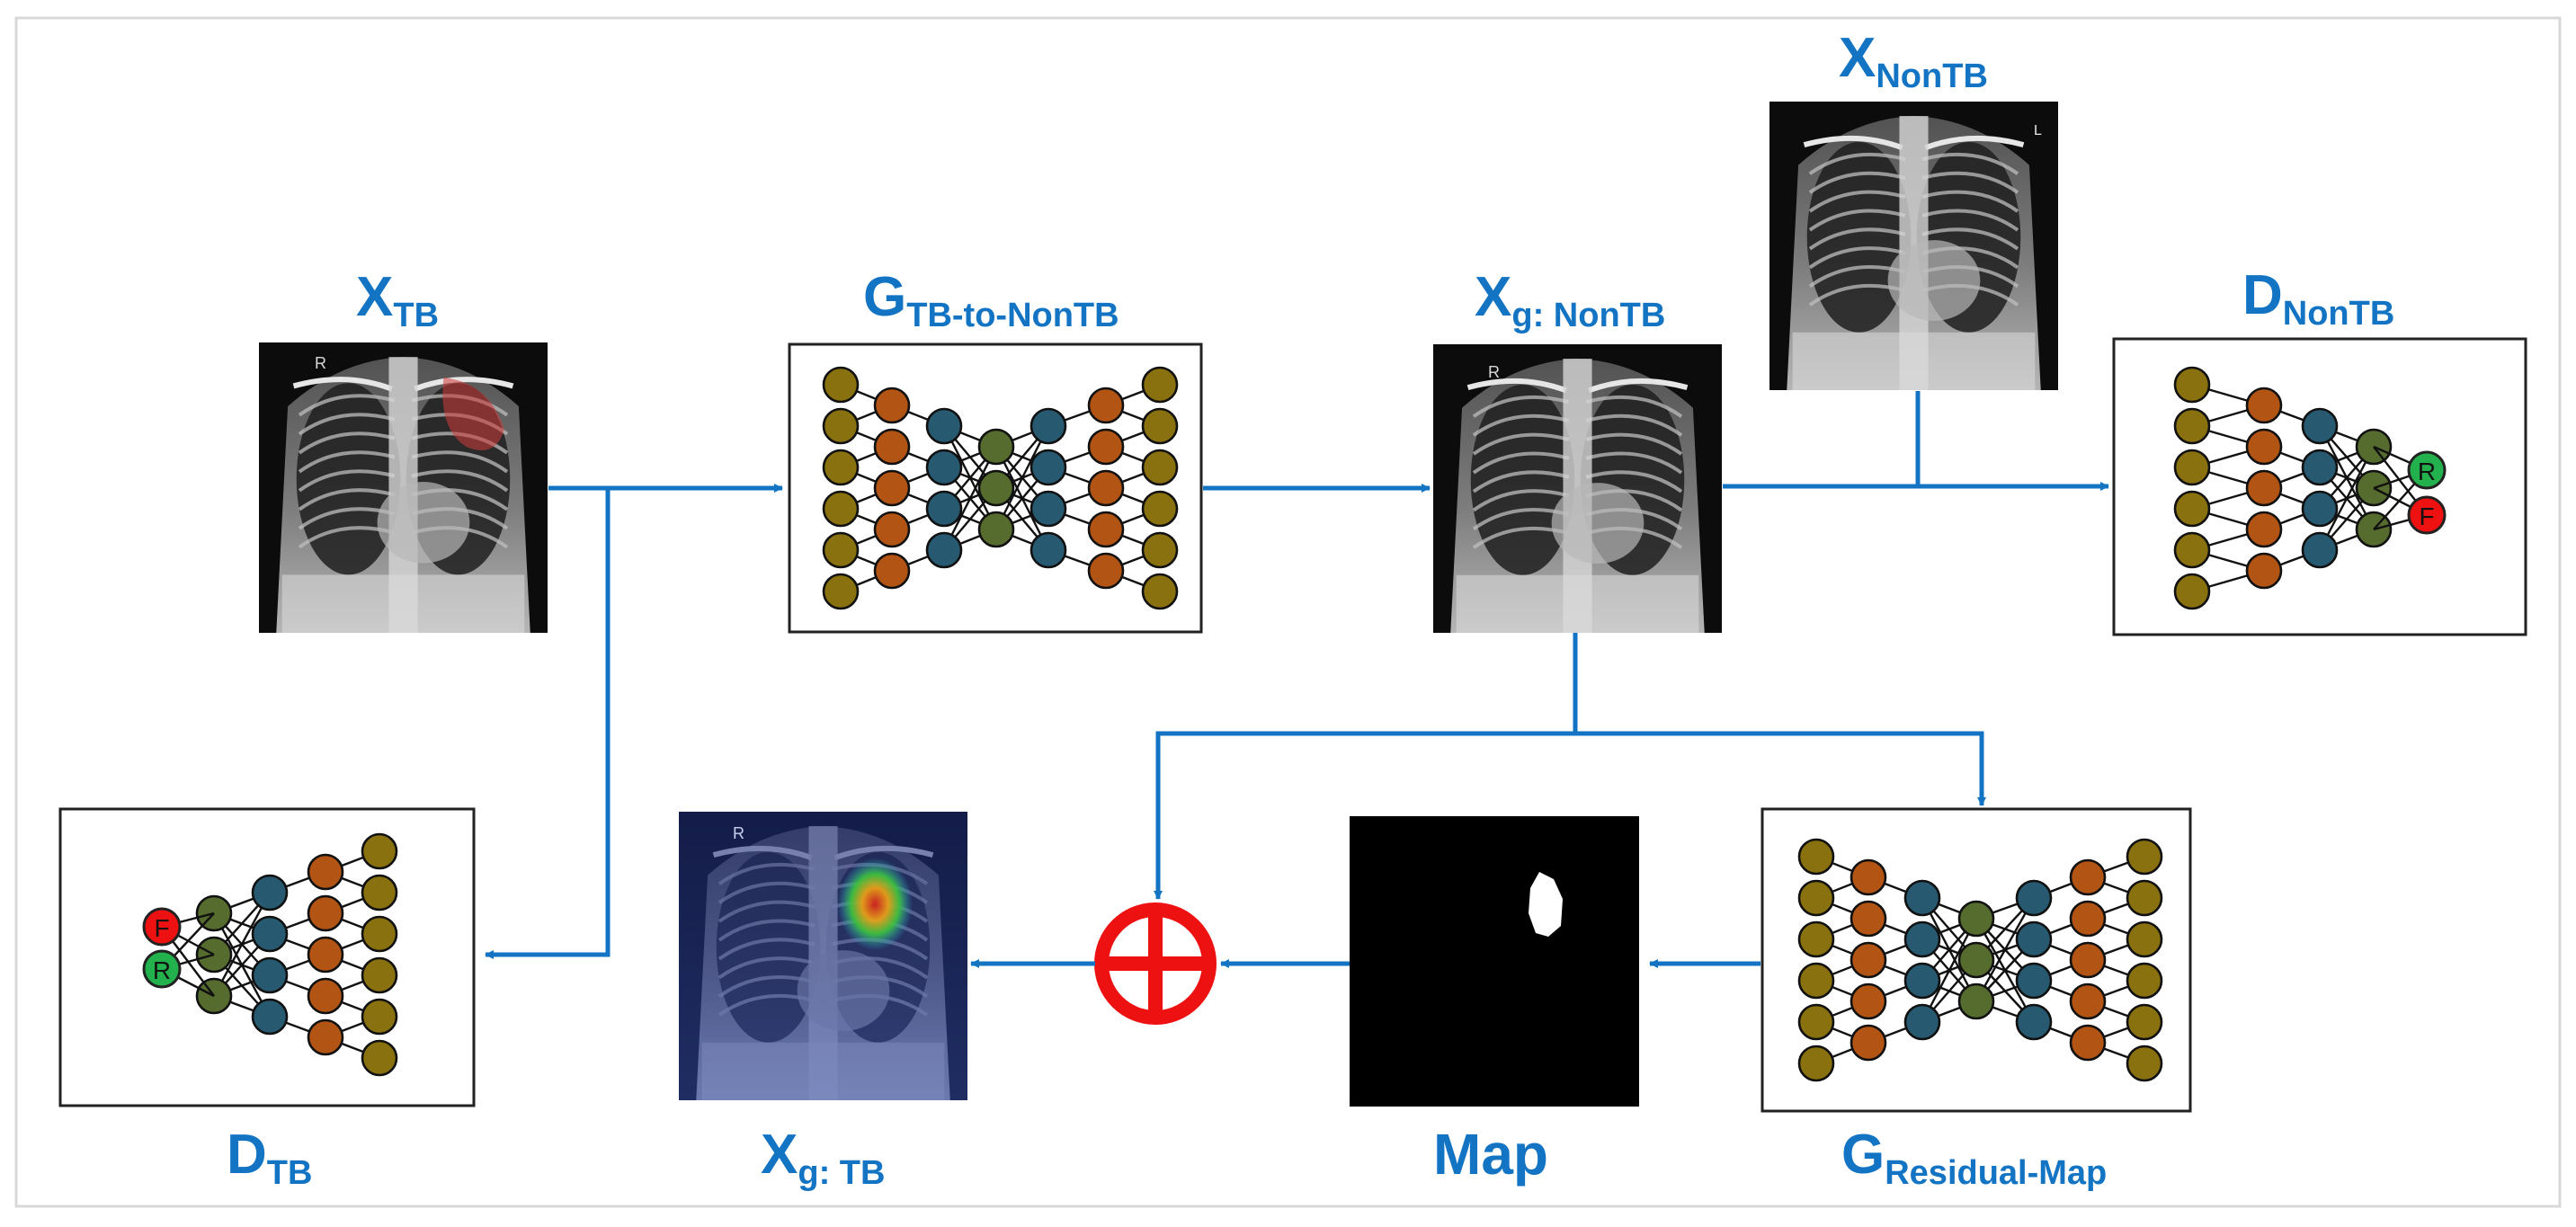 The width and height of the screenshot is (2576, 1227). What do you see at coordinates (1571, 300) in the screenshot?
I see `label-x-g-nontb: Xg: NonTB` at bounding box center [1571, 300].